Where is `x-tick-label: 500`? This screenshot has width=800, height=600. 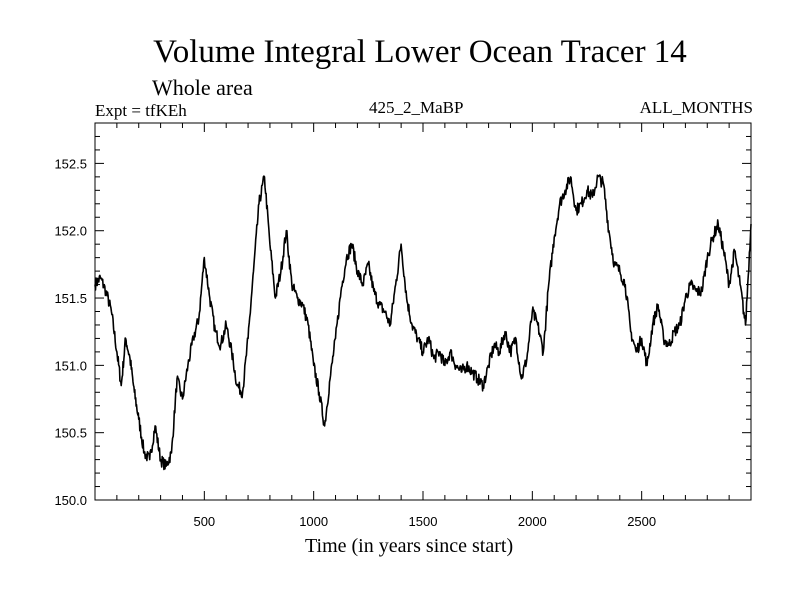
x-tick-label: 500 is located at coordinates (204, 521).